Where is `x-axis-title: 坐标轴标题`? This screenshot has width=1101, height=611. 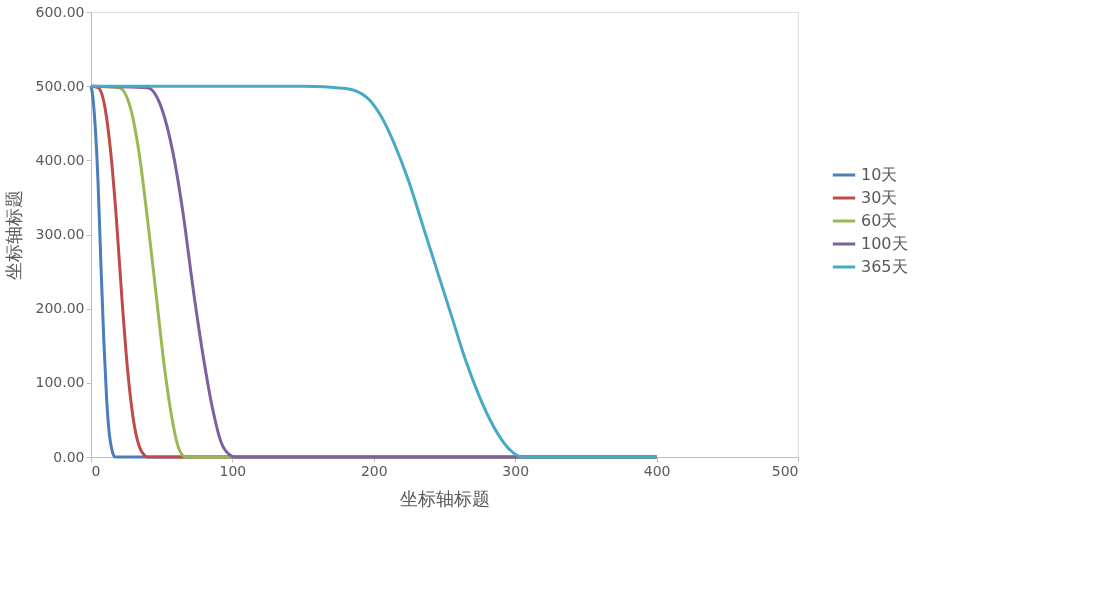
x-axis-title: 坐标轴标题 is located at coordinates (445, 498).